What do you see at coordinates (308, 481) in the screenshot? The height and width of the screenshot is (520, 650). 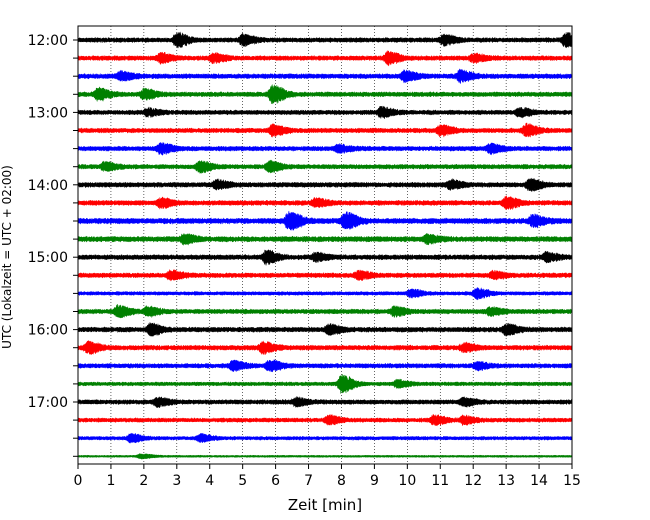 I see `x-tick-label-7: 7` at bounding box center [308, 481].